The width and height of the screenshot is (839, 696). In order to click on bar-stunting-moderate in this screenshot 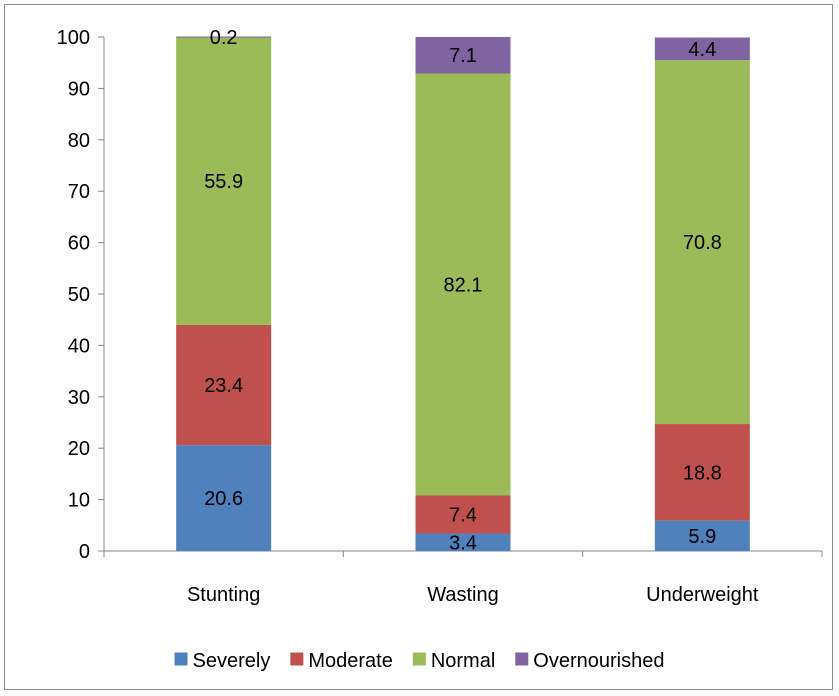, I will do `click(224, 385)`.